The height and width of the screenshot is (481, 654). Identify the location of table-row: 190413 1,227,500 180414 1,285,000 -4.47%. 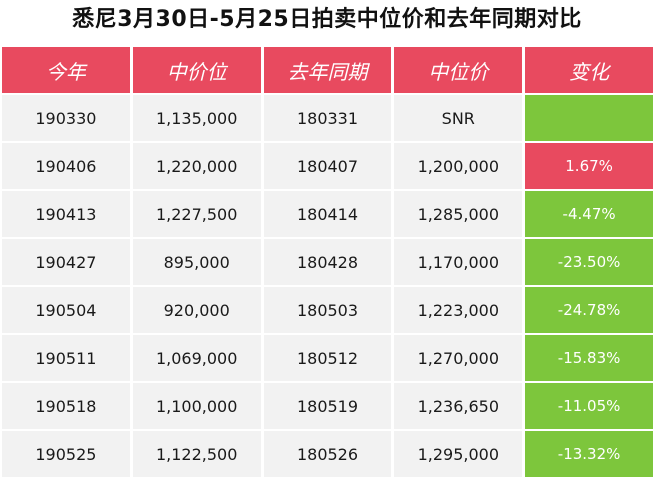
(327, 214).